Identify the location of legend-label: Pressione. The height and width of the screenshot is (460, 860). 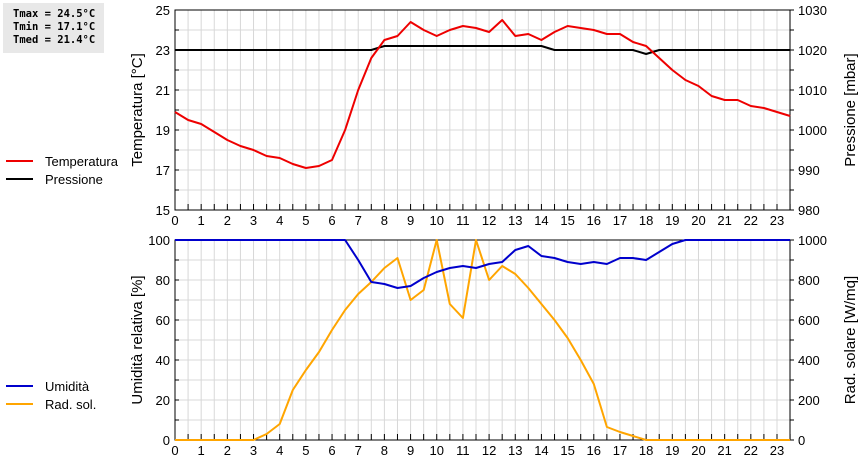
(74, 179).